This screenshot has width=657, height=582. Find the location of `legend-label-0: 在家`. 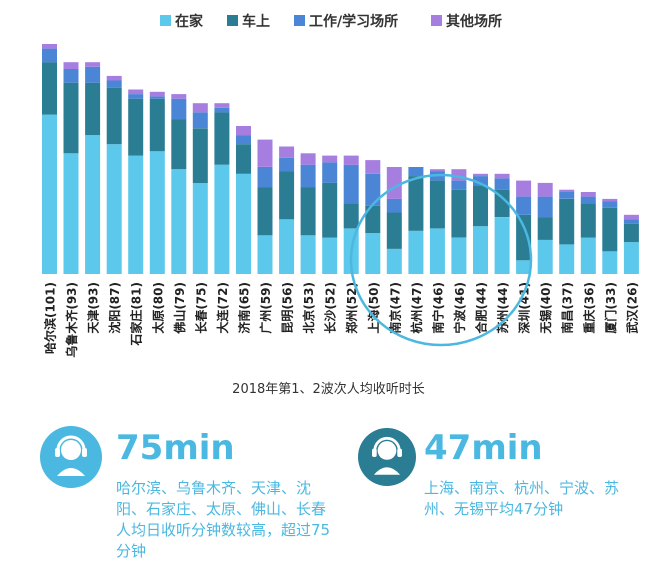

legend-label-0: 在家 is located at coordinates (189, 21).